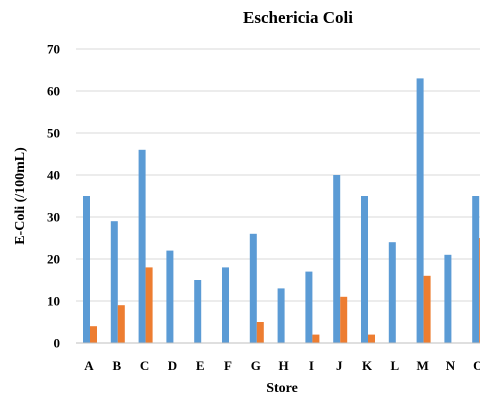 The height and width of the screenshot is (399, 480). I want to click on y-tick-label: 20, so click(53, 259).